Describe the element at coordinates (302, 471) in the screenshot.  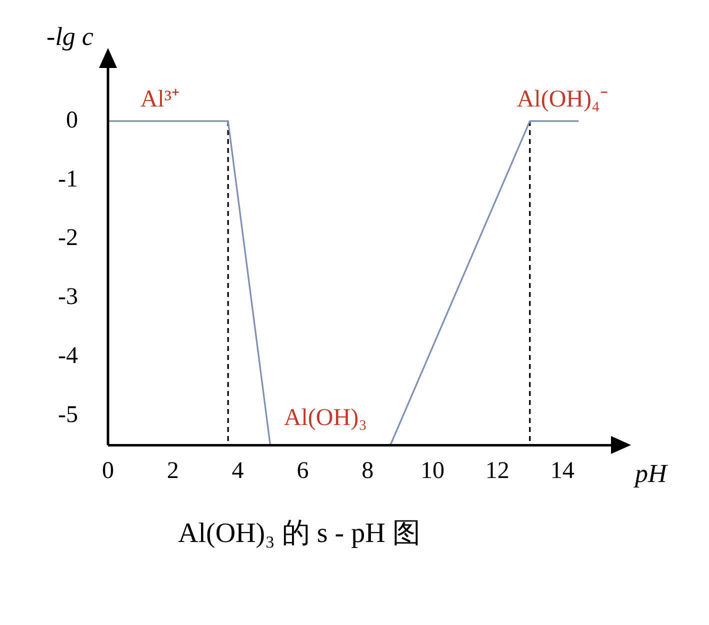
I see `x-tick-label: 6` at that location.